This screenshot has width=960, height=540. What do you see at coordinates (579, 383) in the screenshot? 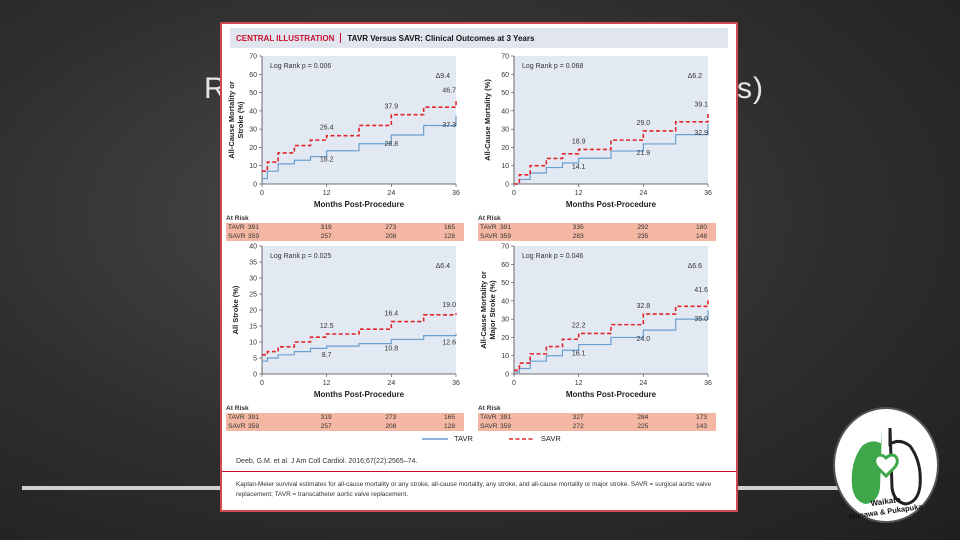
I see `x-tick-label: 12` at bounding box center [579, 383].